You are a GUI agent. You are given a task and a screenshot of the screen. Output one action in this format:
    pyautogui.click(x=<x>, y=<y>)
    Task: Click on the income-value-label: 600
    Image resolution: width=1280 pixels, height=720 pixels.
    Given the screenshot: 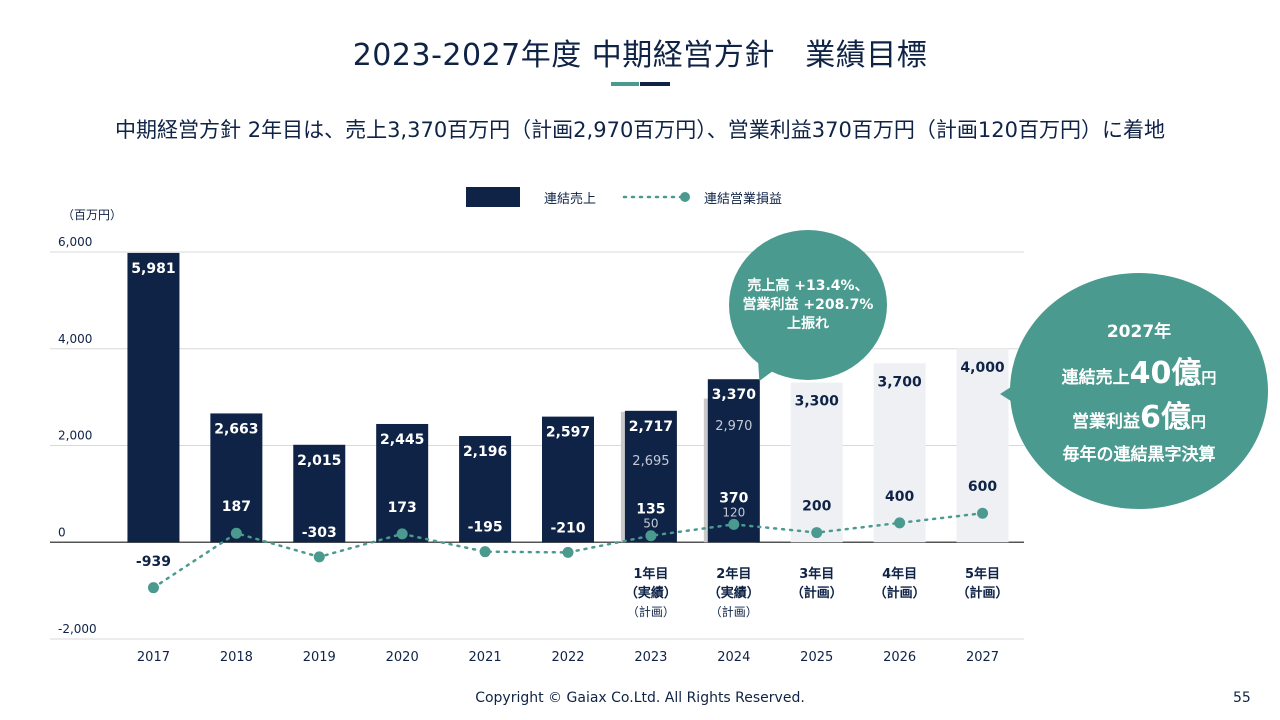 What is the action you would take?
    pyautogui.click(x=982, y=487)
    